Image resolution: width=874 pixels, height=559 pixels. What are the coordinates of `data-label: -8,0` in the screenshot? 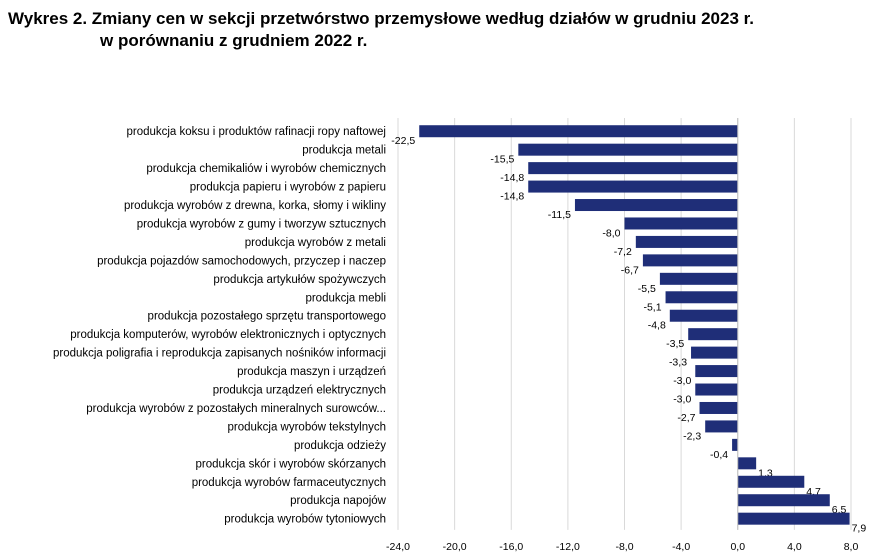 It's located at (611, 233).